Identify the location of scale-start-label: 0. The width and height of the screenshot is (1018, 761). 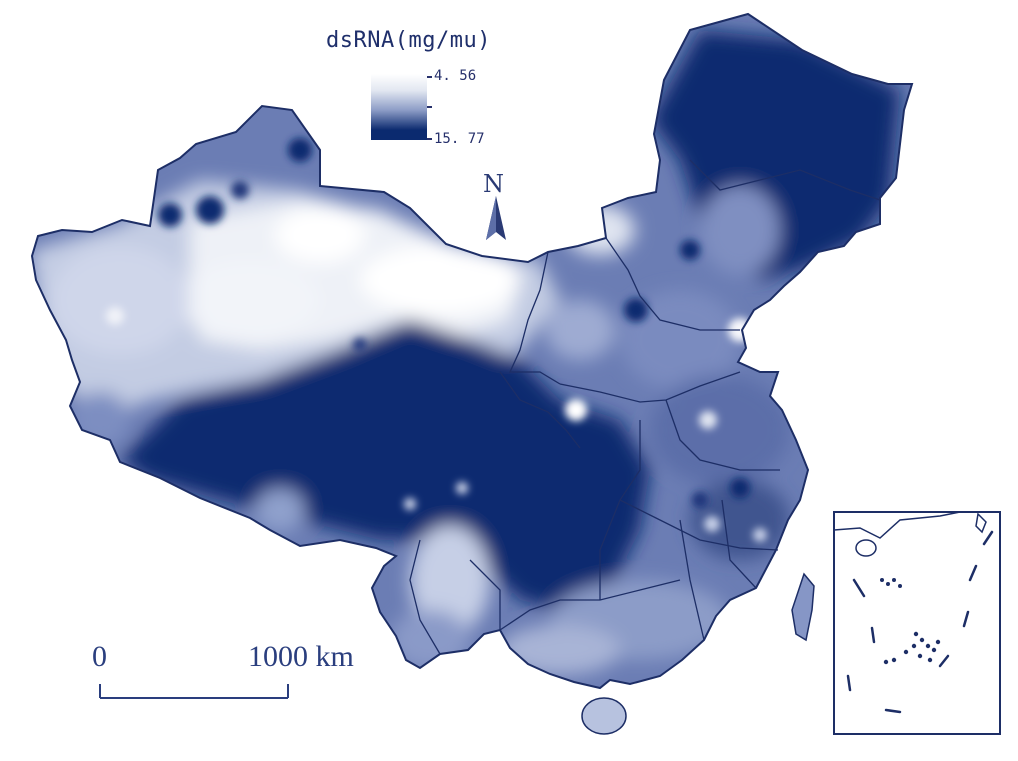
(99, 656).